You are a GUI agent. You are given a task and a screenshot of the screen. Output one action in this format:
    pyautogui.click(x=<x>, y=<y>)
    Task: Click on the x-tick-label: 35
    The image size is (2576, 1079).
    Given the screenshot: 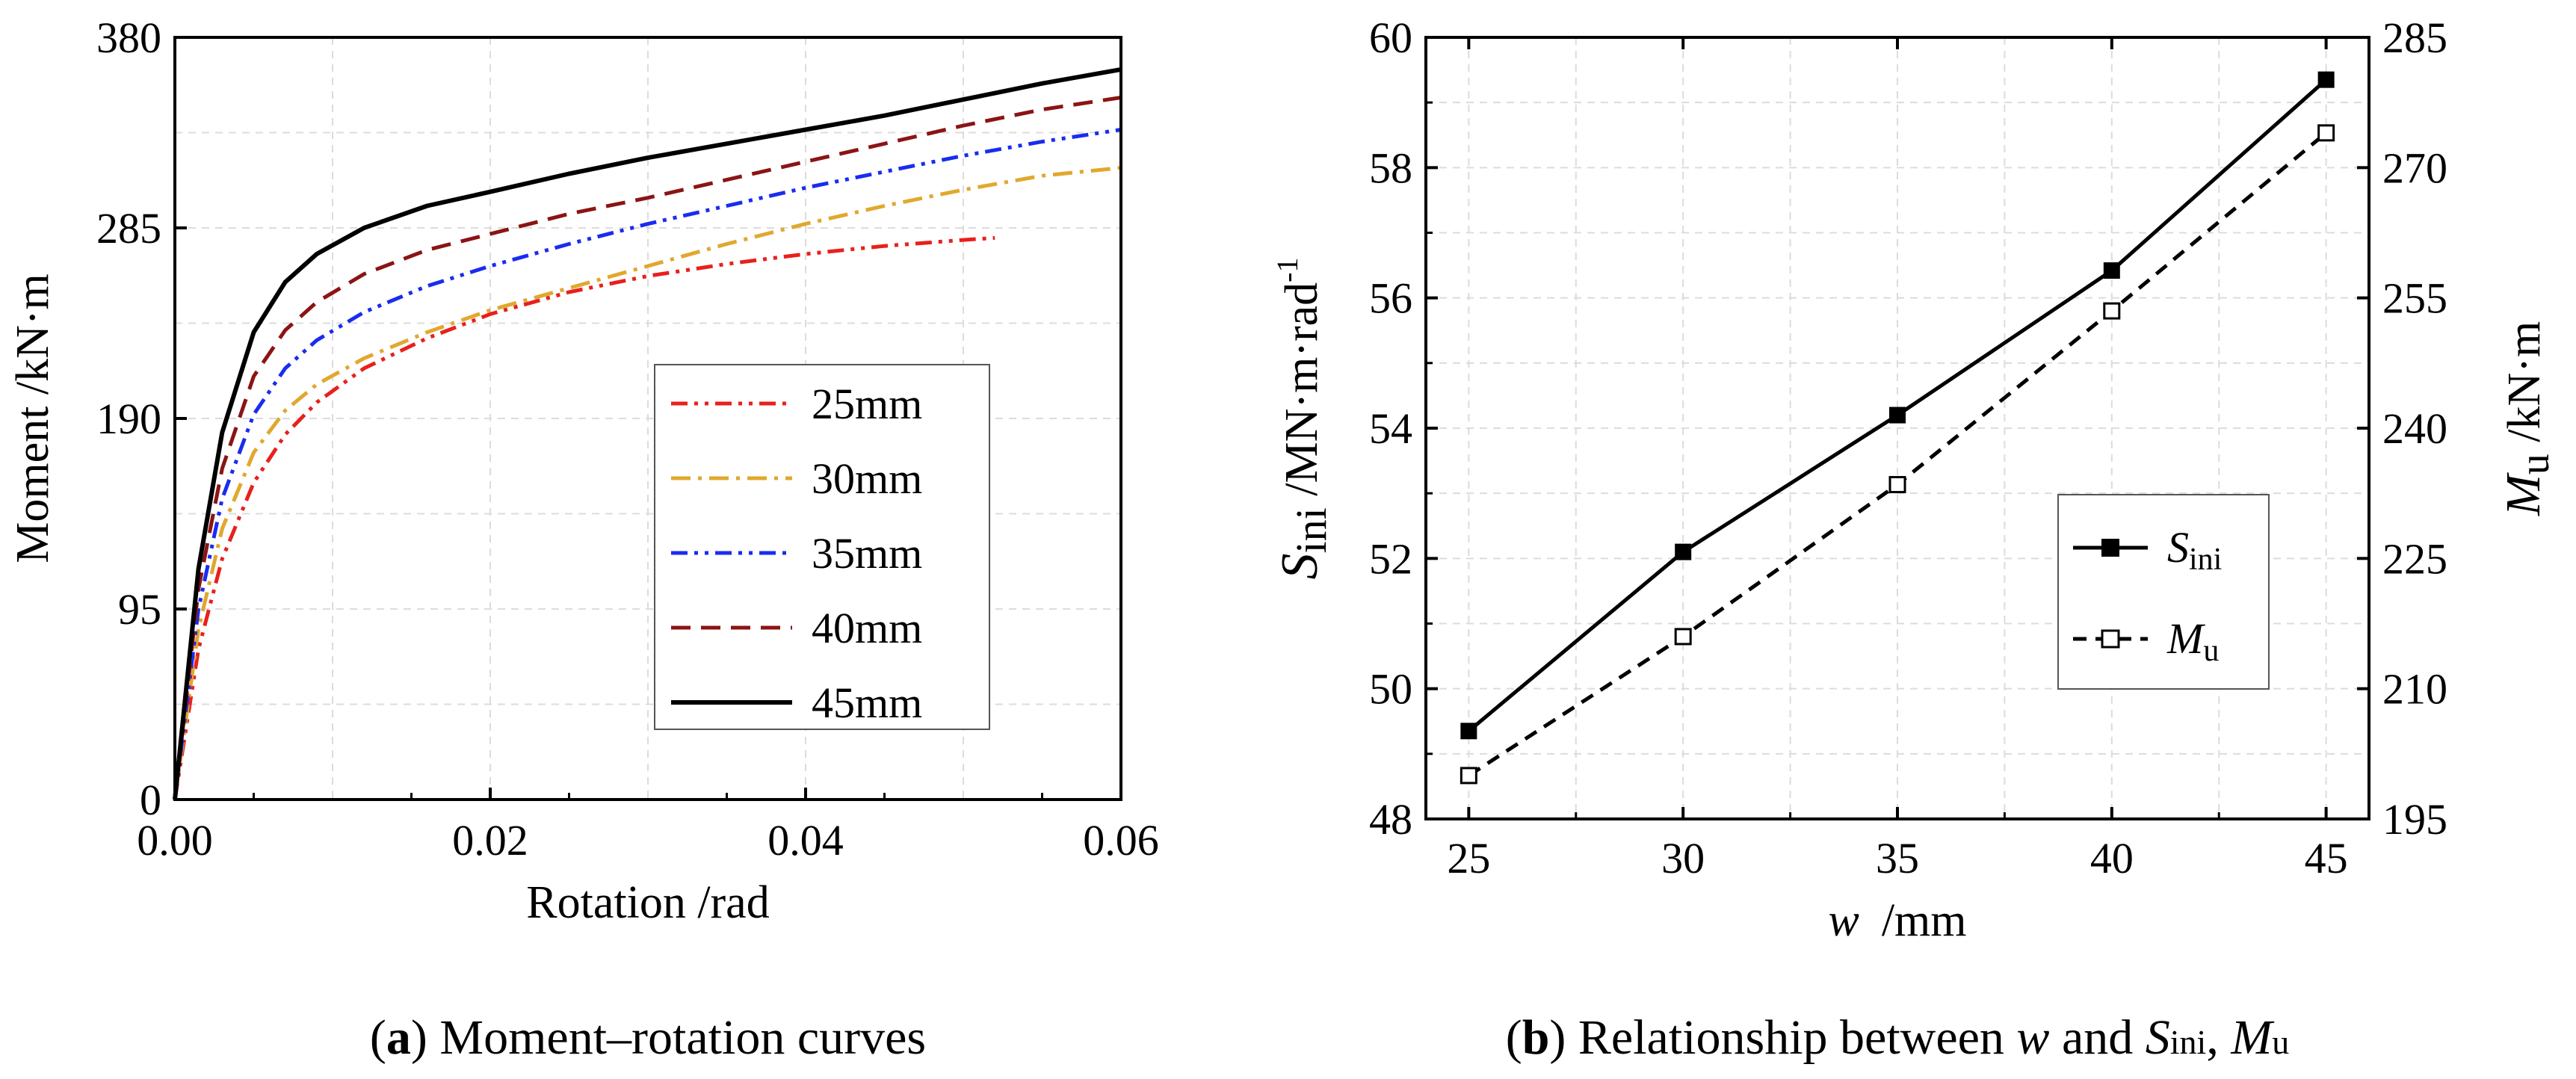 What is the action you would take?
    pyautogui.click(x=1898, y=858)
    